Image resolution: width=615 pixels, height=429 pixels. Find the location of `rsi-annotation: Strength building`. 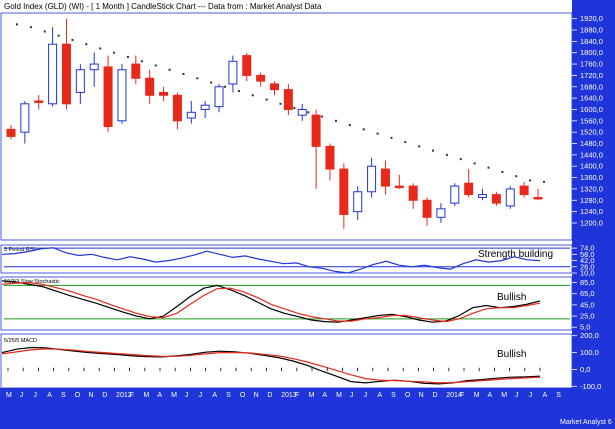

rsi-annotation: Strength building is located at coordinates (515, 254).